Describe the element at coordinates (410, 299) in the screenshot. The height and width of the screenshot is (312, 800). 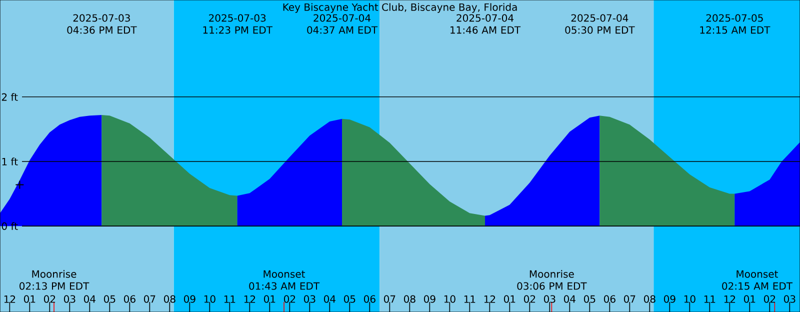
I see `x-tick-label: 08` at that location.